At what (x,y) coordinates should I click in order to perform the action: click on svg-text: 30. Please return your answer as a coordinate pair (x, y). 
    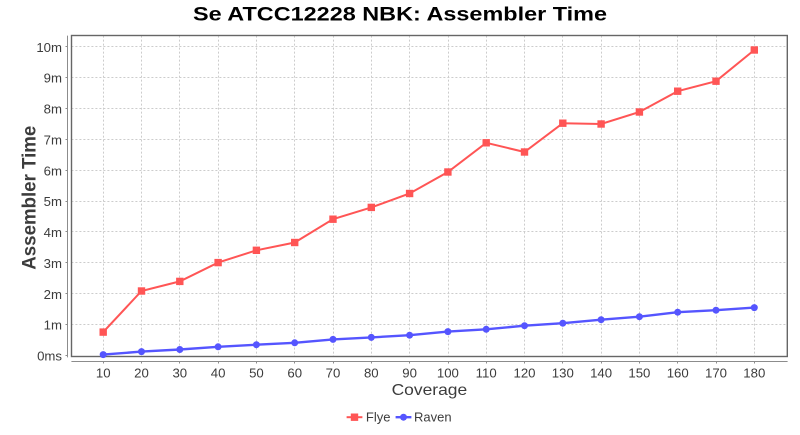
    Looking at the image, I should click on (179, 372).